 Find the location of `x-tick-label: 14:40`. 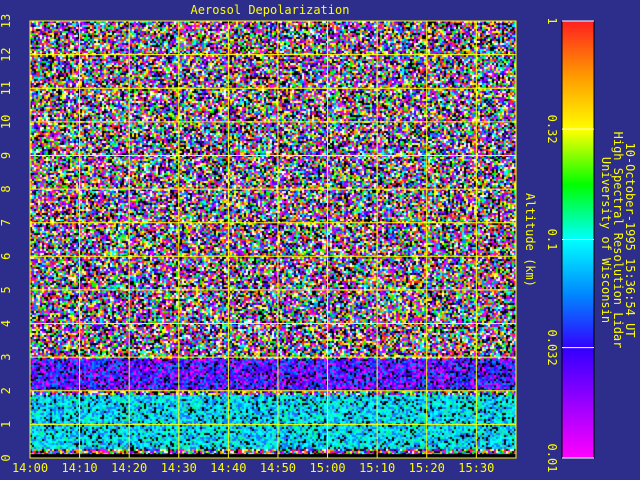

x-tick-label: 14:40 is located at coordinates (228, 468).